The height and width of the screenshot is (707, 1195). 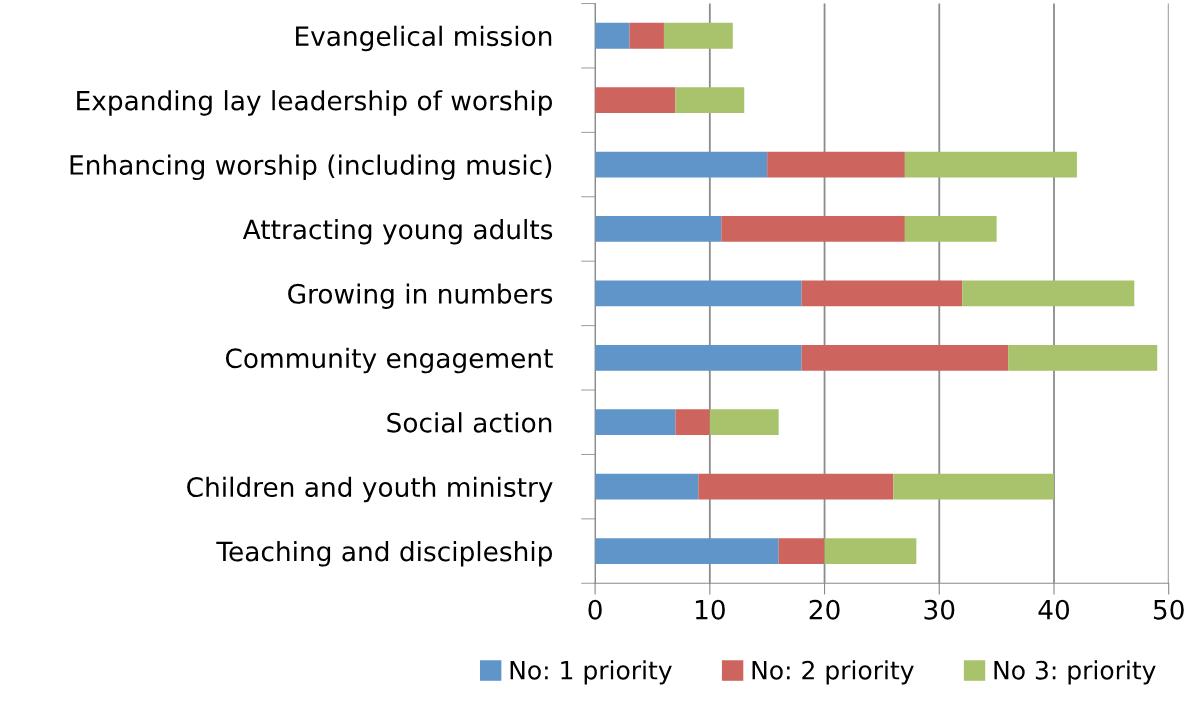 What do you see at coordinates (311, 167) in the screenshot?
I see `y-tick-label: Enhancing worship (including music)` at bounding box center [311, 167].